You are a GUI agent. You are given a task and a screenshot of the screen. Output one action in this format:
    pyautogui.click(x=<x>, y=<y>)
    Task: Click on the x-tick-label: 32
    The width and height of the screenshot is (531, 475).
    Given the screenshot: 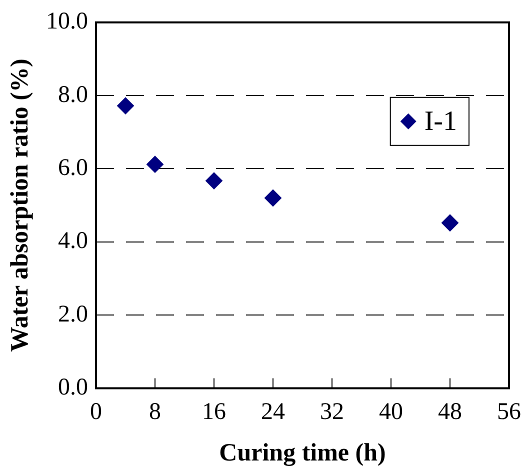 What is the action you would take?
    pyautogui.click(x=332, y=411)
    